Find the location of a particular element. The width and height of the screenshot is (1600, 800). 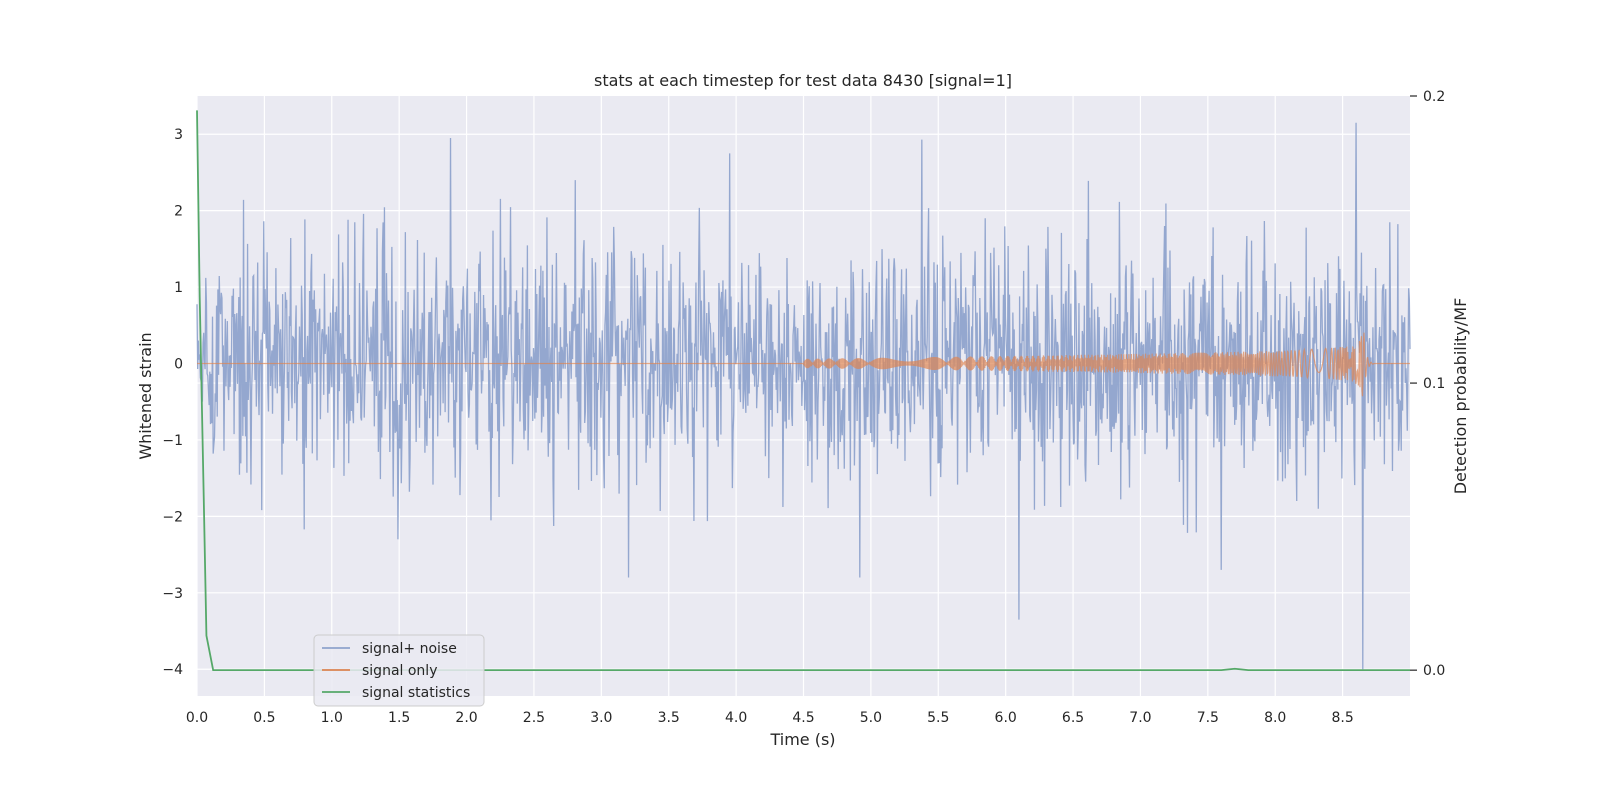

y-left-tick-label: 2 is located at coordinates (178, 212).